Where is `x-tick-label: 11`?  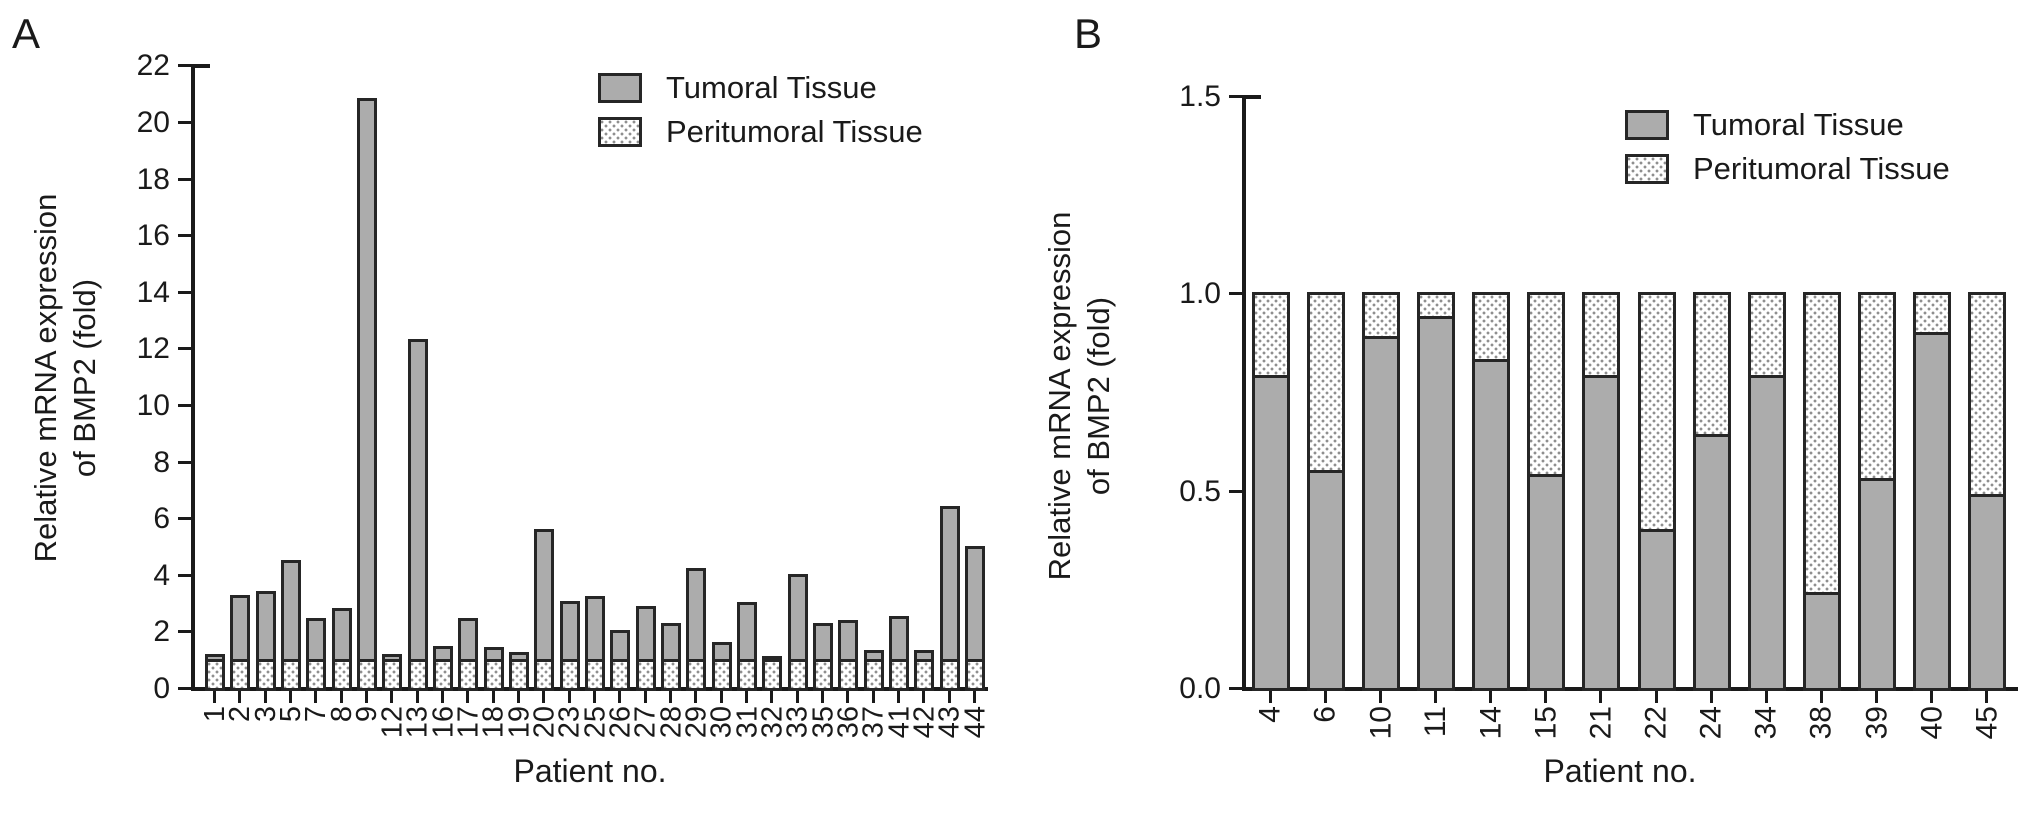 x-tick-label: 11 is located at coordinates (1436, 722).